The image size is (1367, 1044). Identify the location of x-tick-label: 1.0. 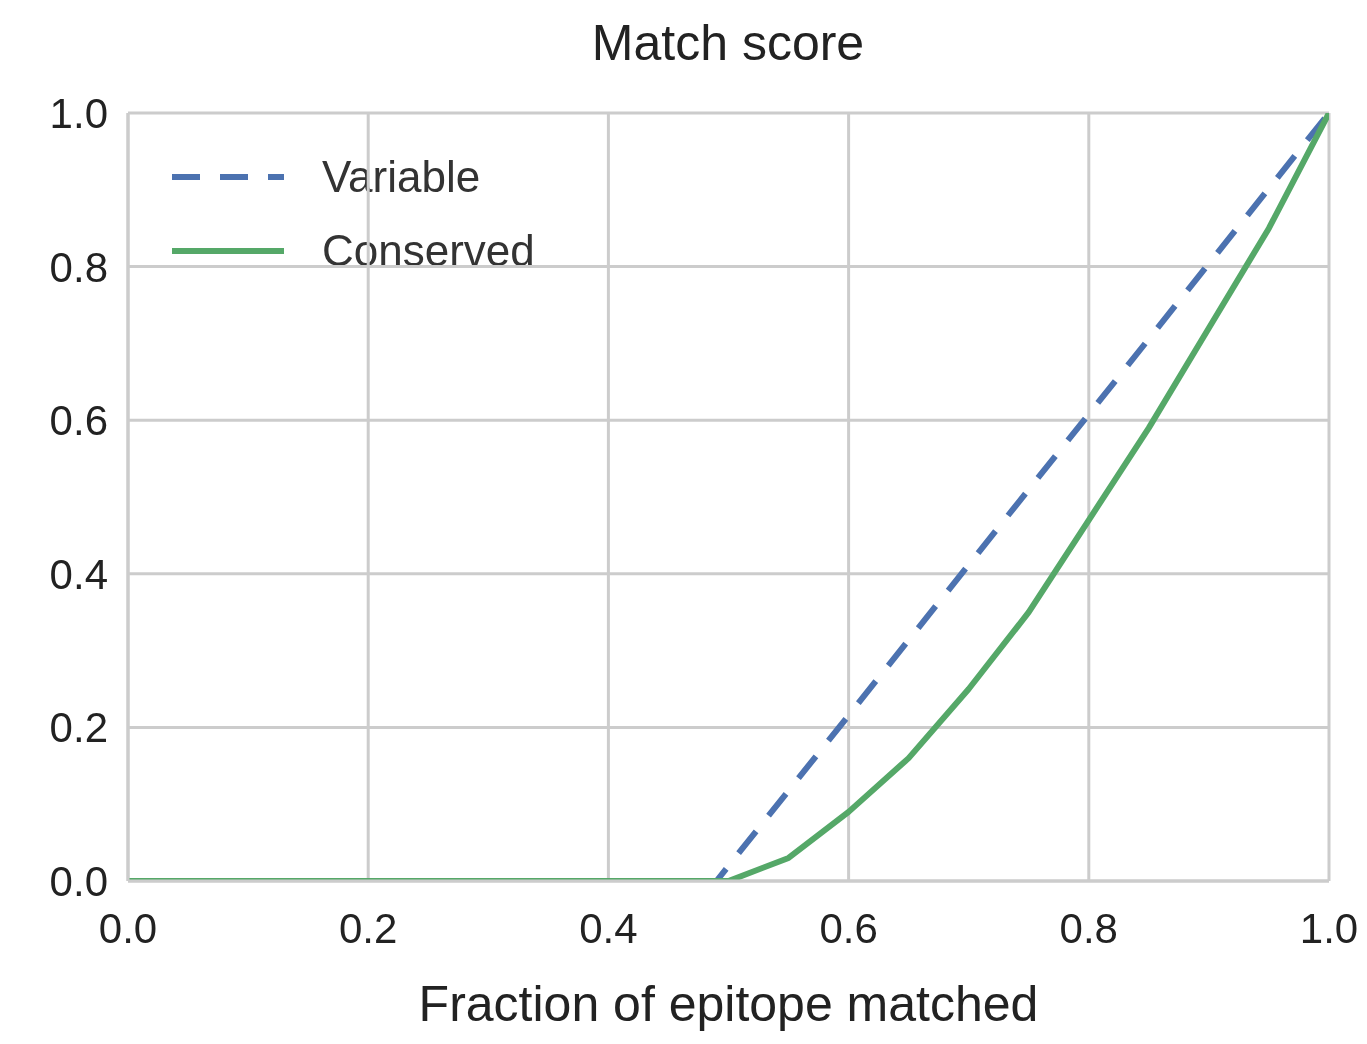
(1329, 928).